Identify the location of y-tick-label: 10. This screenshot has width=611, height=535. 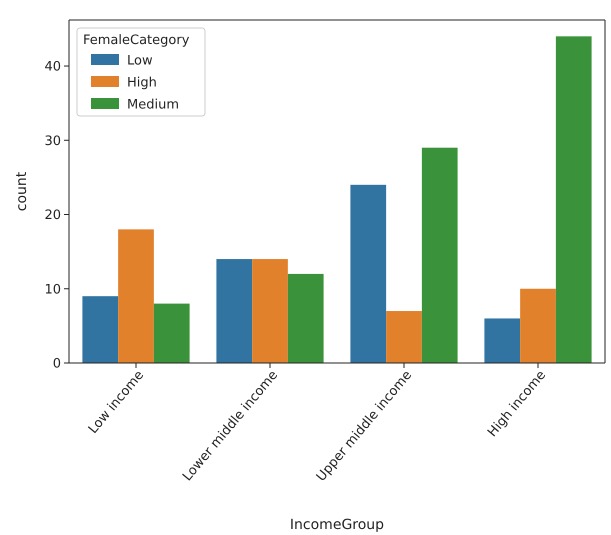
(52, 290).